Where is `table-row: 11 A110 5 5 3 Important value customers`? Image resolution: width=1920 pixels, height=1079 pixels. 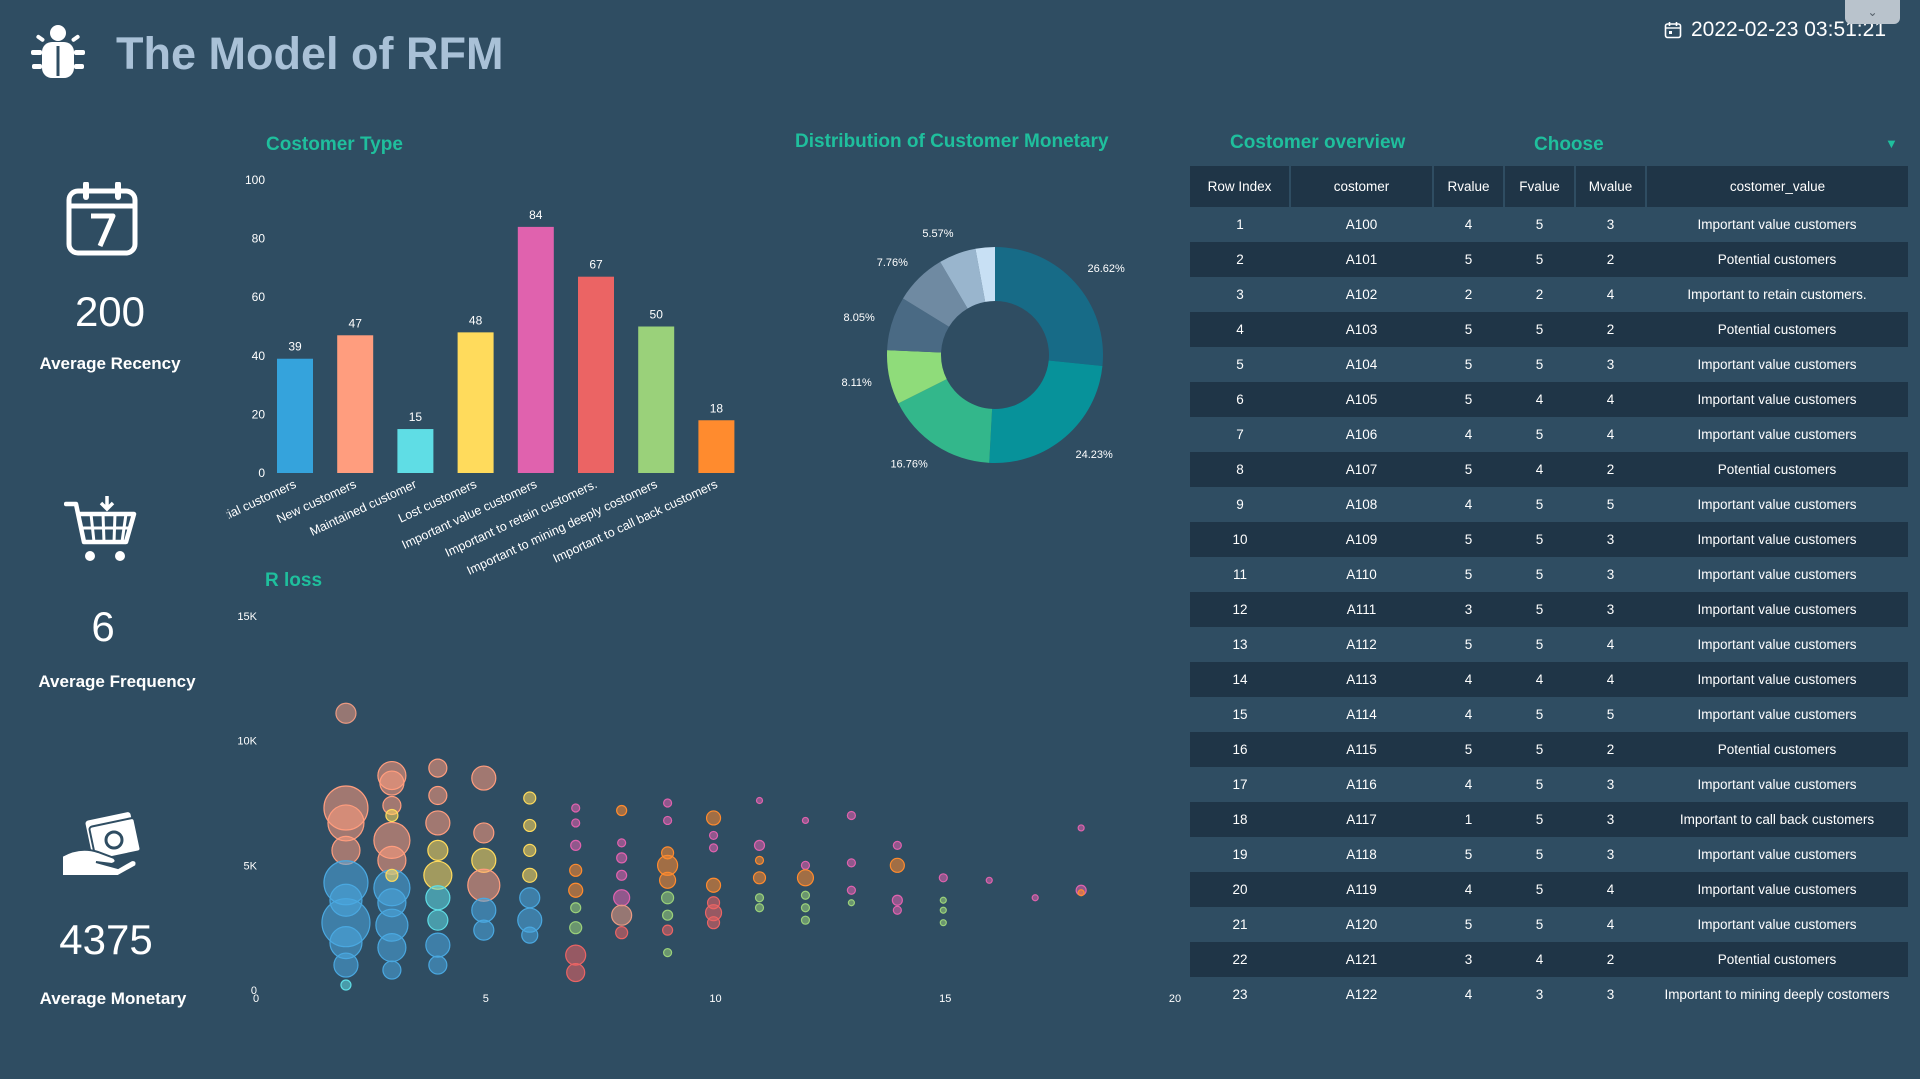 table-row: 11 A110 5 5 3 Important value customers is located at coordinates (1549, 574).